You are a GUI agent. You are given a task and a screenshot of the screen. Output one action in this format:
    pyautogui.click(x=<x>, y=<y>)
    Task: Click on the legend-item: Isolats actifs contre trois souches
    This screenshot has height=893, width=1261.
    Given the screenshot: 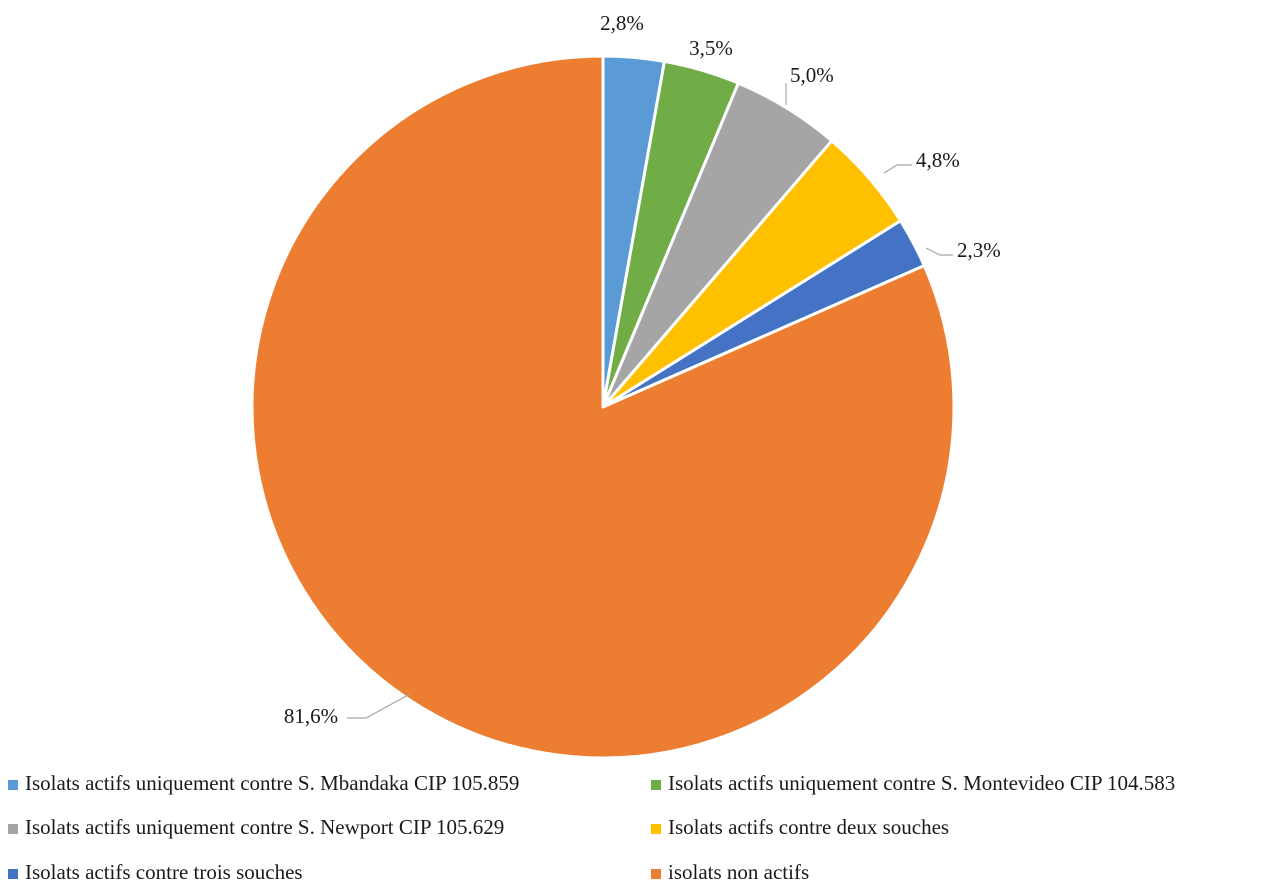 What is the action you would take?
    pyautogui.click(x=155, y=872)
    